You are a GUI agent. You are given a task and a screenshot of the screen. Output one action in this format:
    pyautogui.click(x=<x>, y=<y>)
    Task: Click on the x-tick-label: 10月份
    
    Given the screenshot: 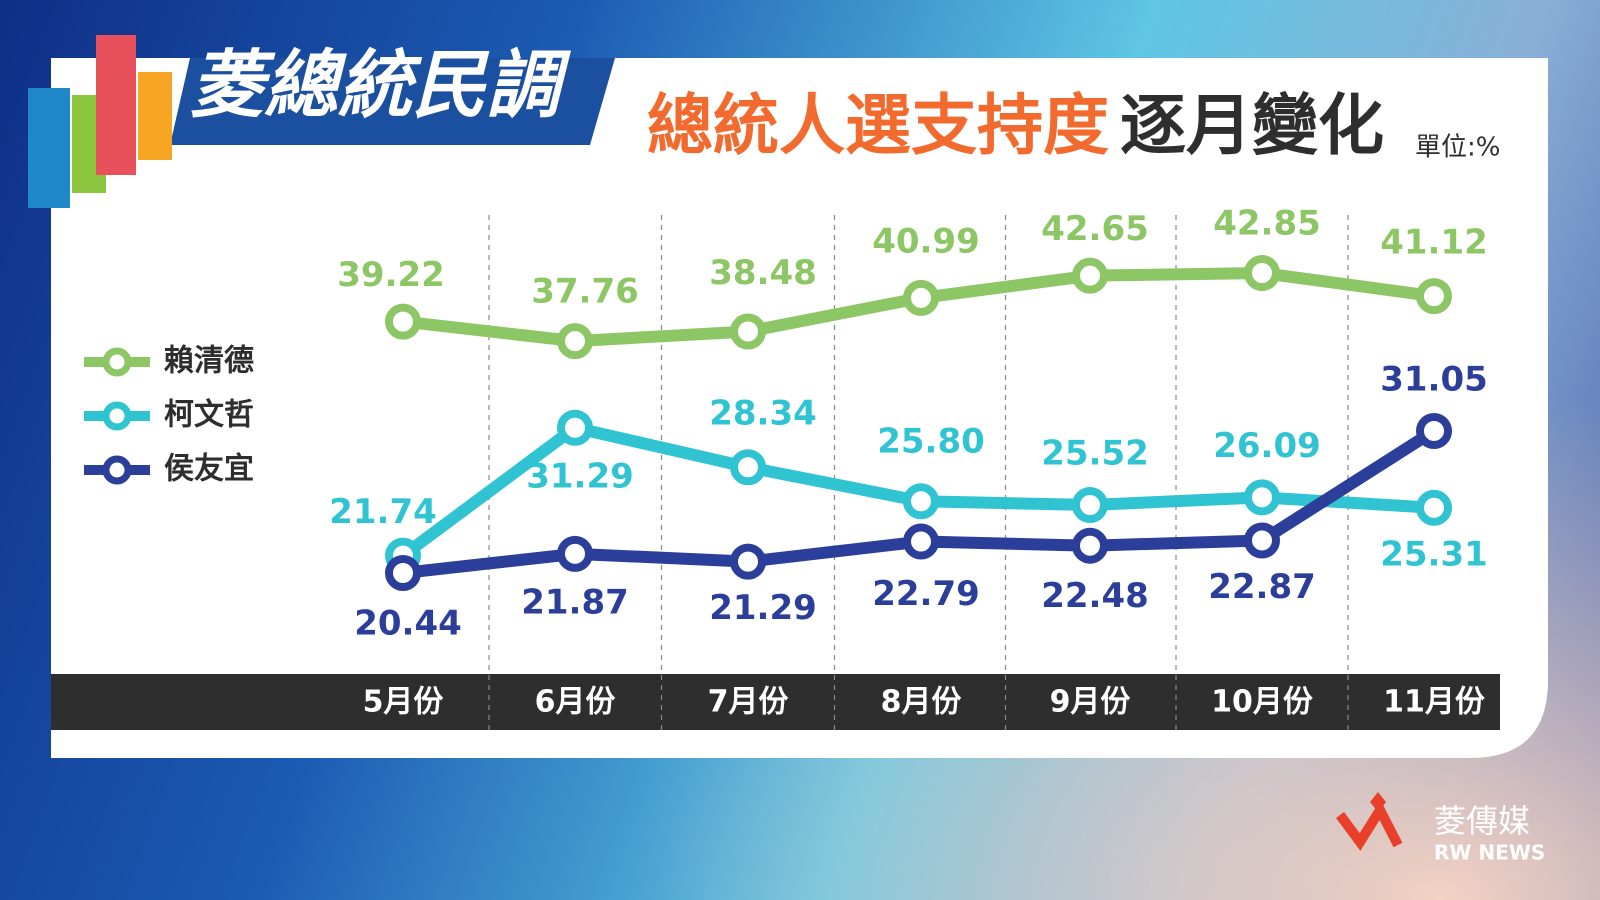 What is the action you would take?
    pyautogui.click(x=1262, y=702)
    